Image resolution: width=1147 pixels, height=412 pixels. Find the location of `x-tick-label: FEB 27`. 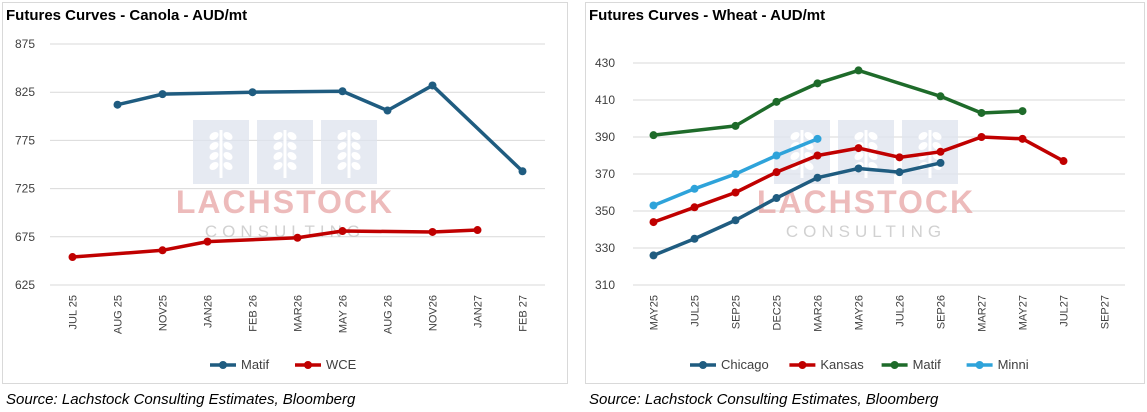

x-tick-label: FEB 27 is located at coordinates (524, 313).